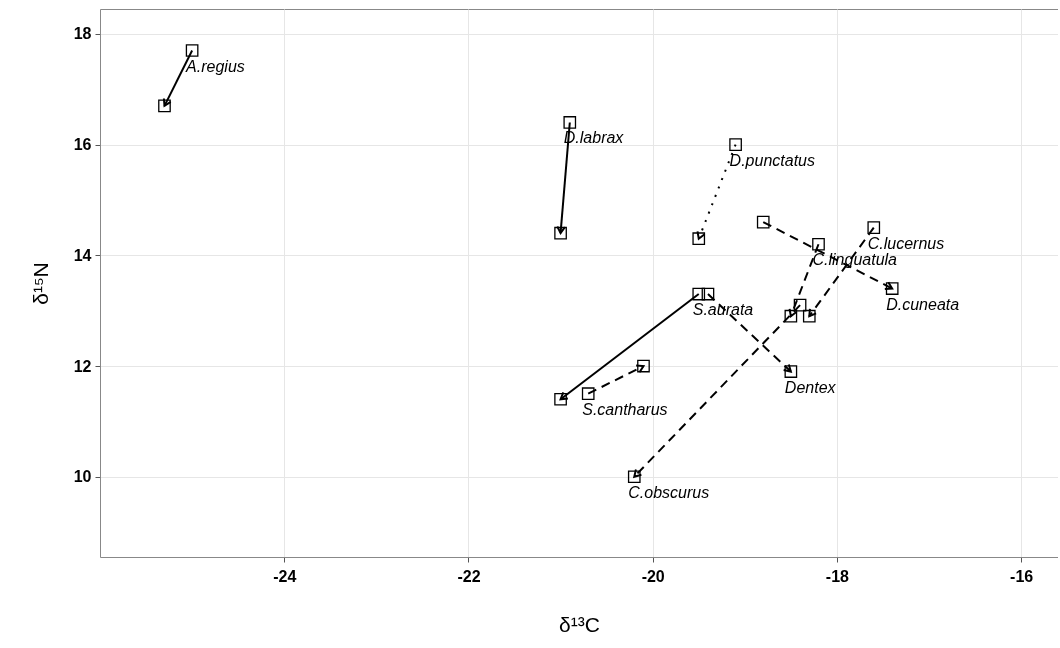  What do you see at coordinates (810, 387) in the screenshot?
I see `annotation: Dentex` at bounding box center [810, 387].